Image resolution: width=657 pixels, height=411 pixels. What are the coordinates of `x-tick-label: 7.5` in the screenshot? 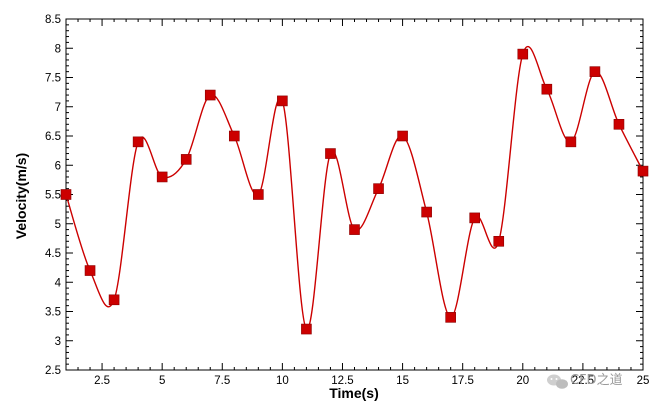 It's located at (222, 381).